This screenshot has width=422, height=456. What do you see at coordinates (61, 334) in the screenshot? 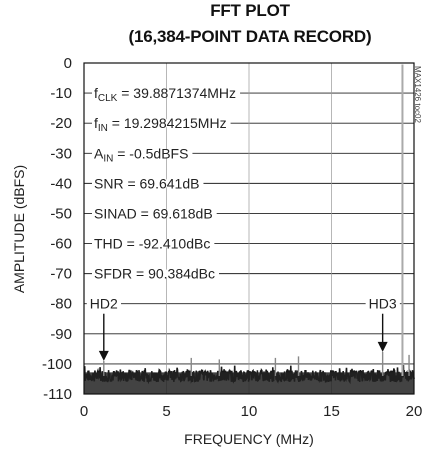
I see `y-tick-label: -90` at bounding box center [61, 334].